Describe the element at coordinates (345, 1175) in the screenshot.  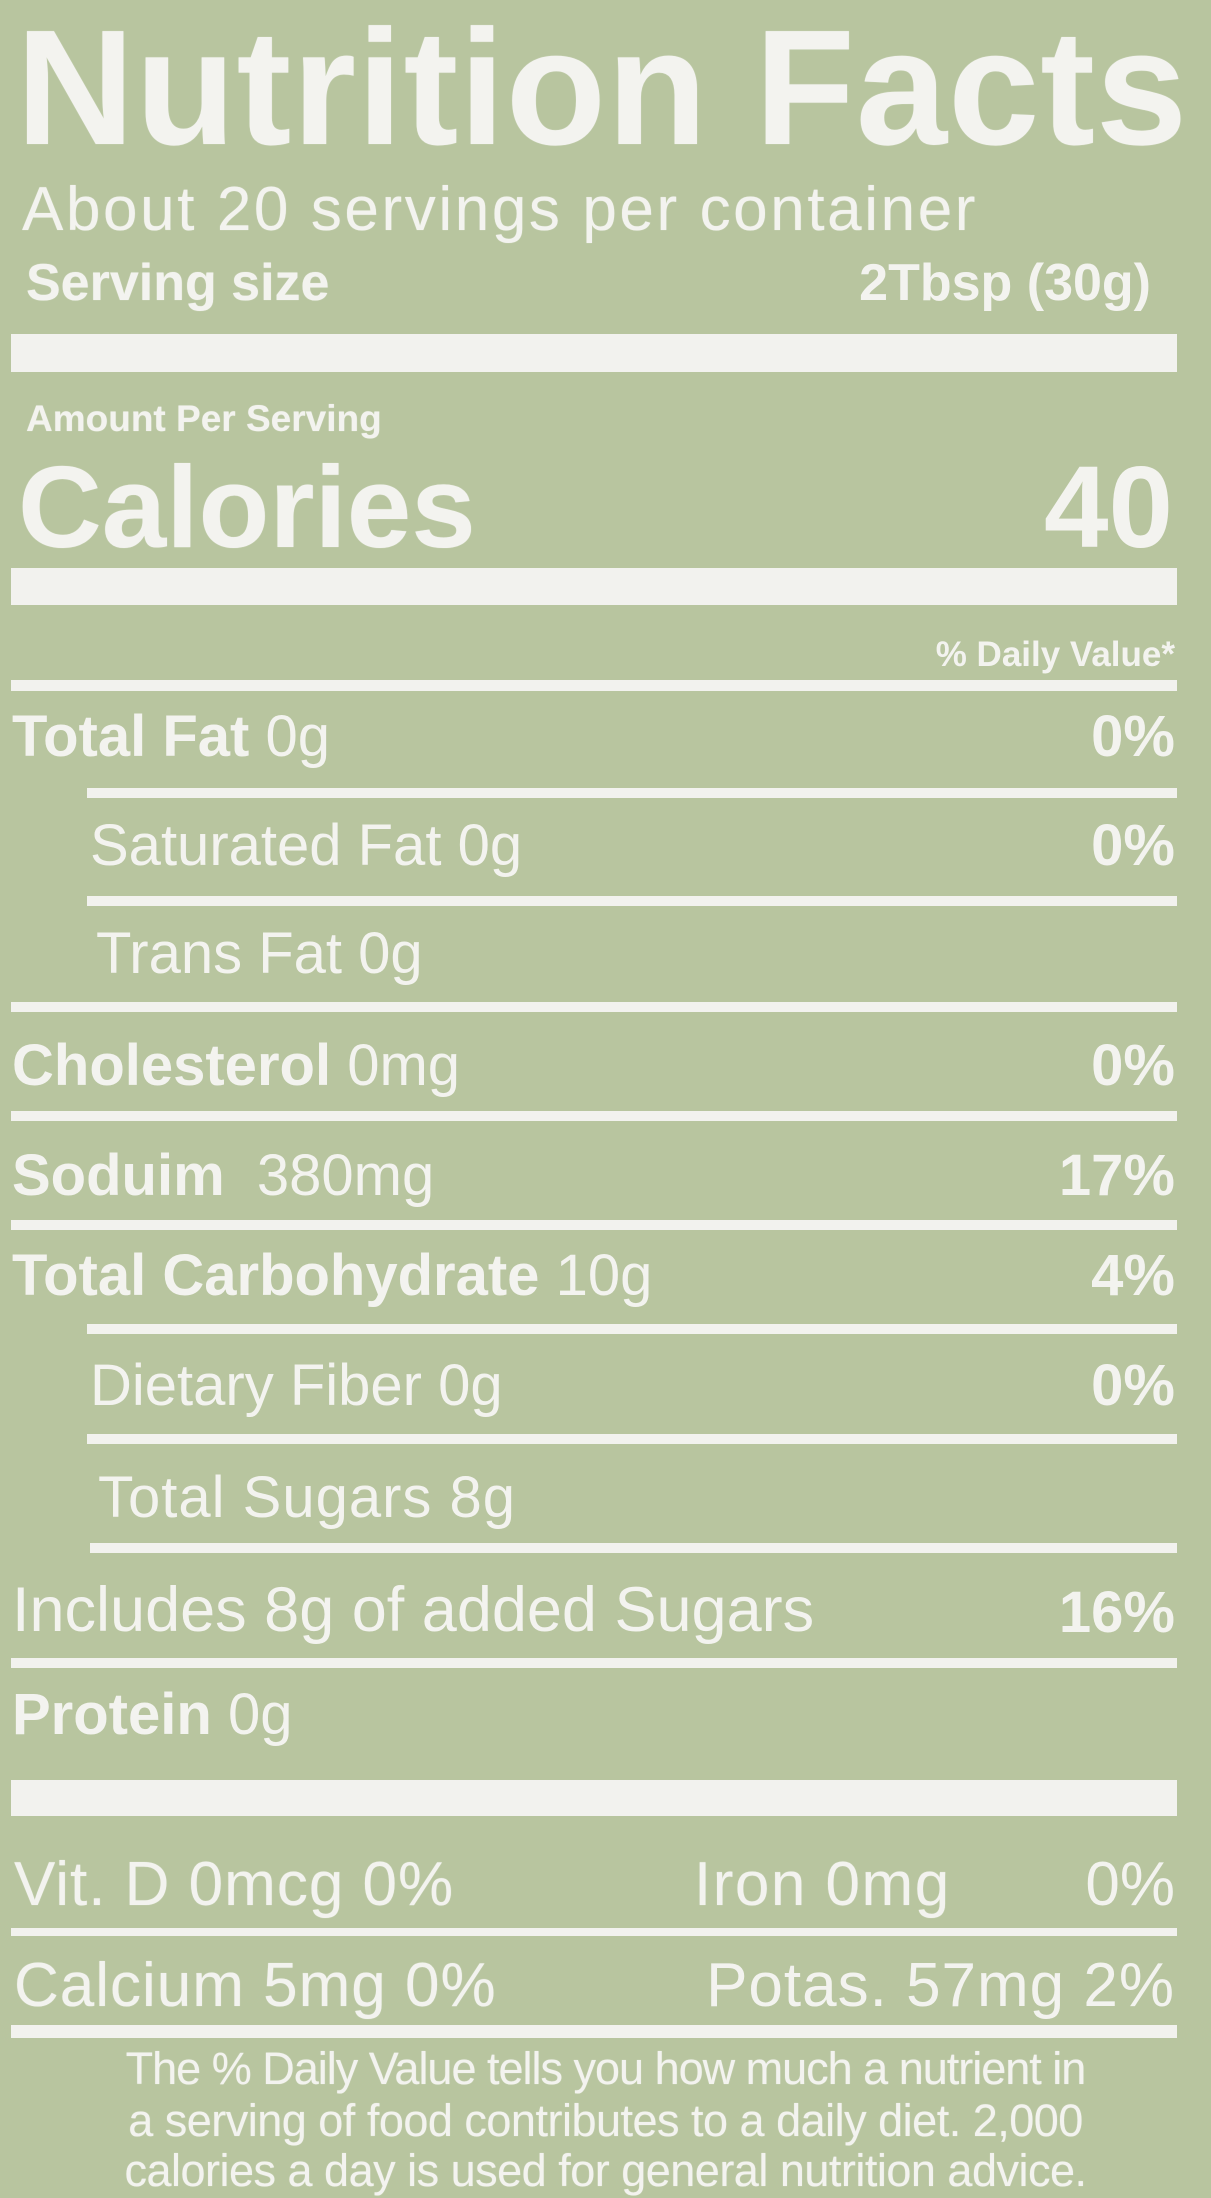
I see `nutrient-amount: 380mg` at that location.